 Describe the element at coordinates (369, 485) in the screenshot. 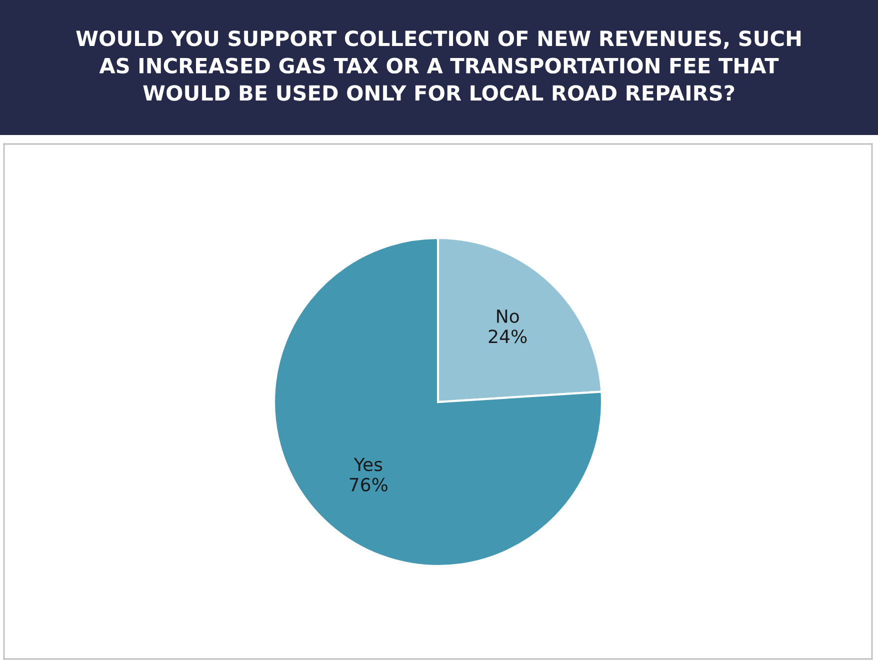

I see `data-label: 76%` at that location.